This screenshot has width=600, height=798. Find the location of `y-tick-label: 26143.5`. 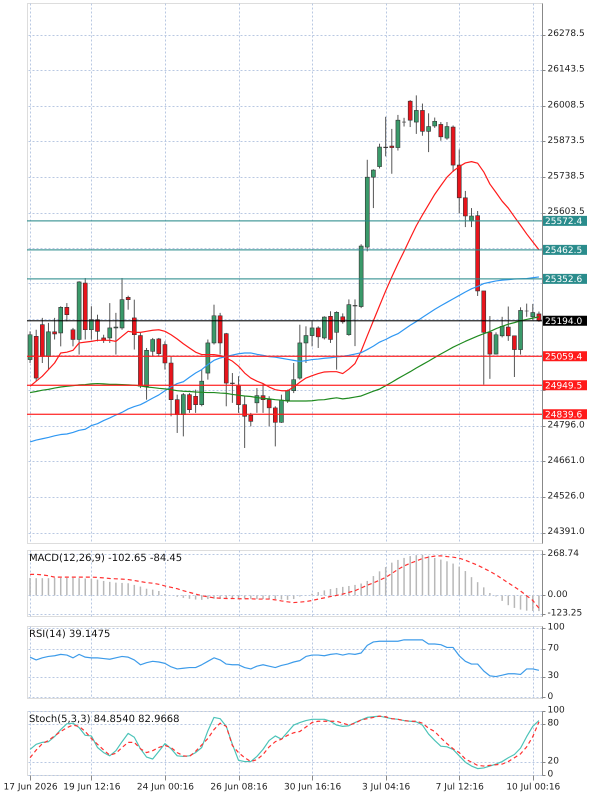

y-tick-label: 26143.5 is located at coordinates (566, 69).